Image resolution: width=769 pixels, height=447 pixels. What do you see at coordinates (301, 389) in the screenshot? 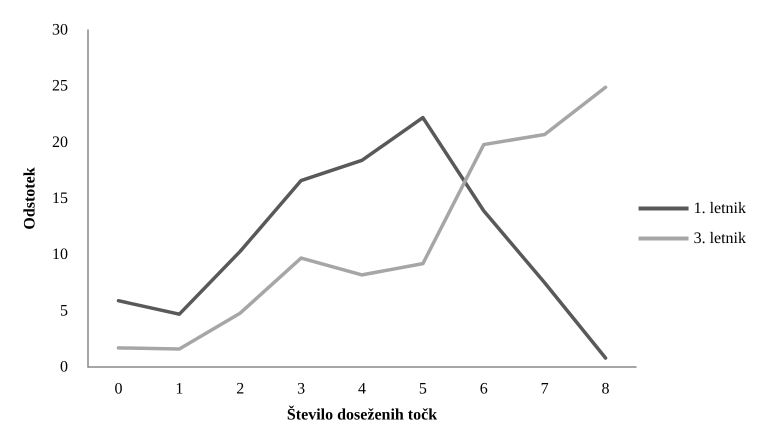
I see `x-tick-label: 3` at bounding box center [301, 389].